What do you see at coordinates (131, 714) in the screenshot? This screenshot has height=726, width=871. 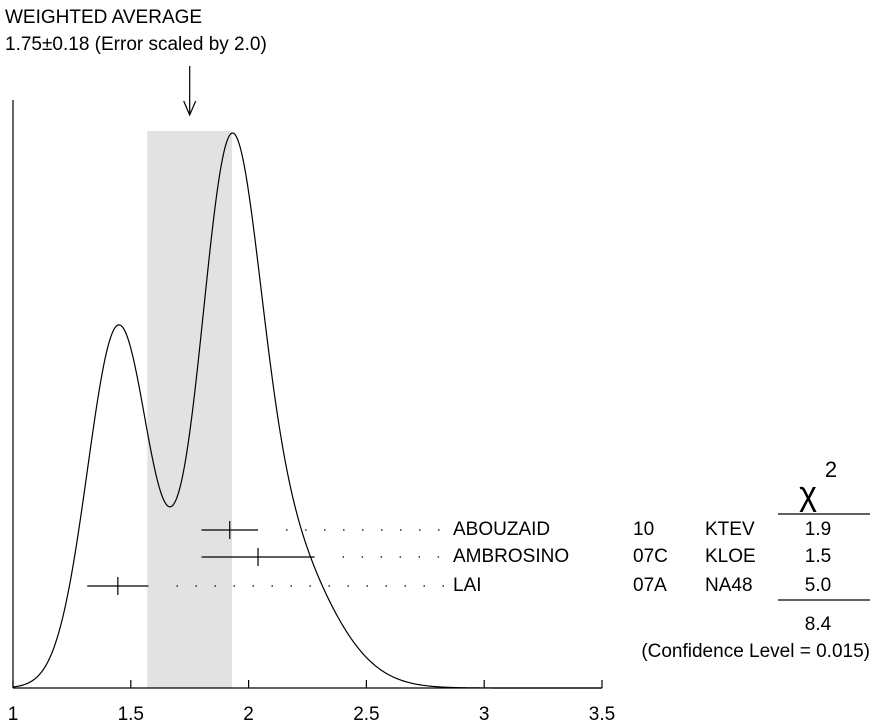 I see `x-tick-label: 1.5` at bounding box center [131, 714].